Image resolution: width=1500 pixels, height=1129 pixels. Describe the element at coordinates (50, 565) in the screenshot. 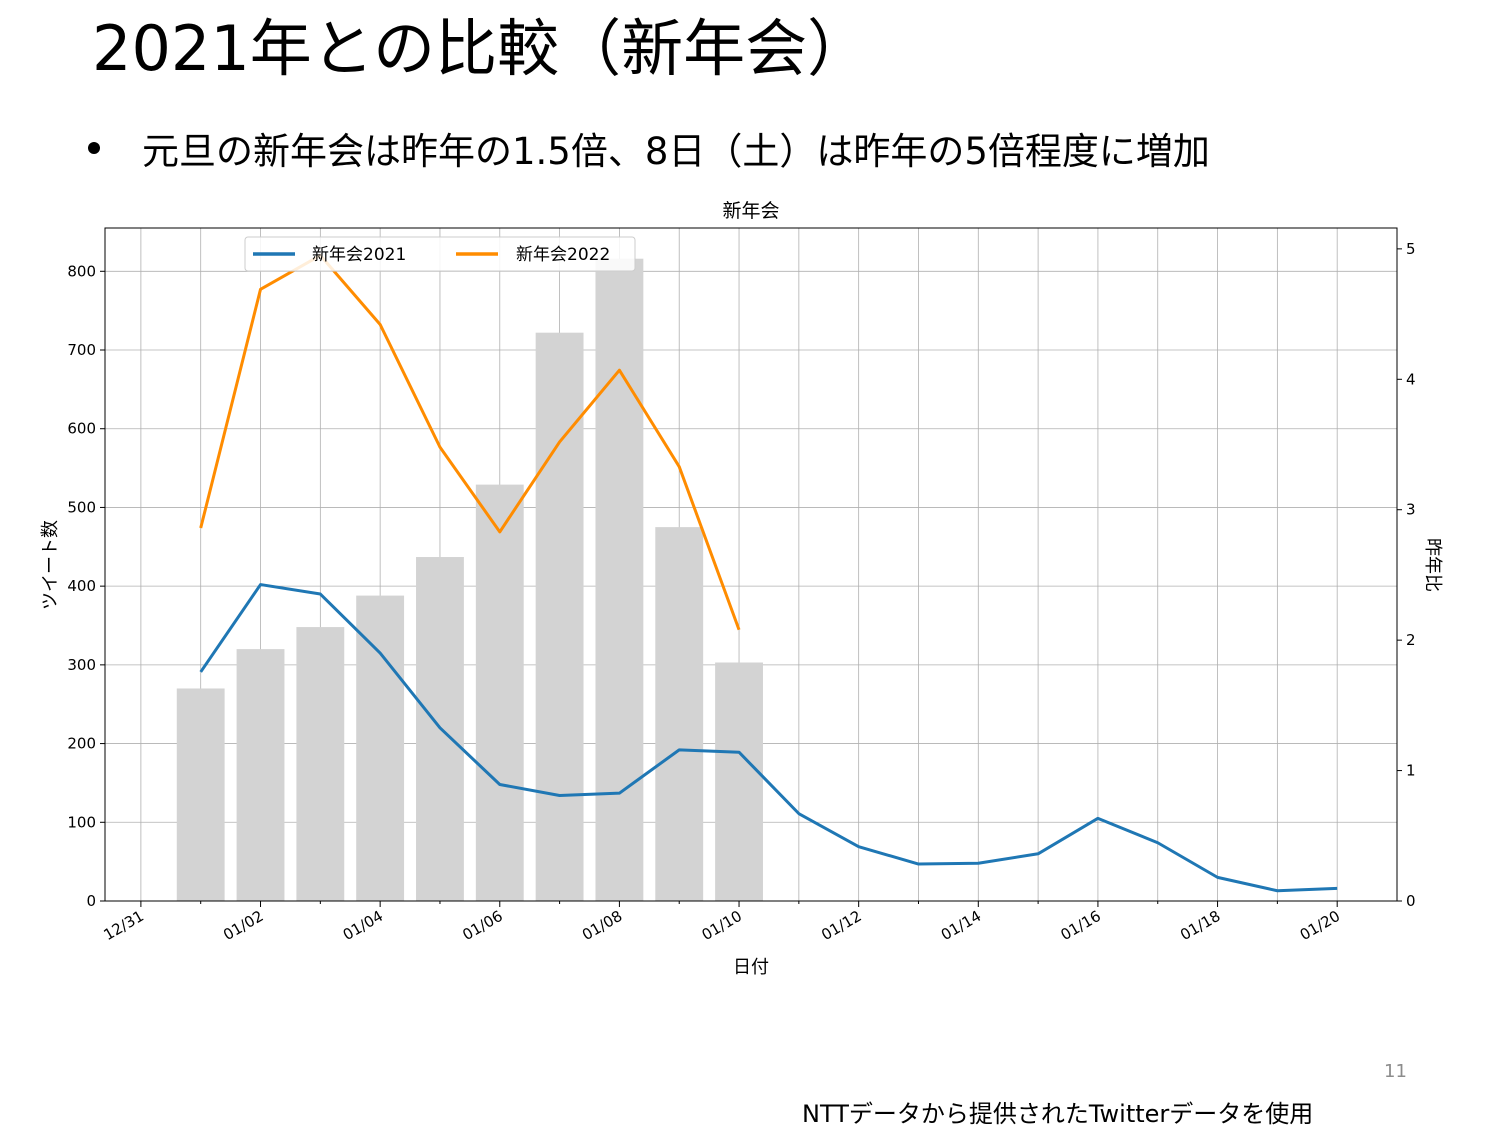

I see `y-axis-label: ツイート数` at that location.